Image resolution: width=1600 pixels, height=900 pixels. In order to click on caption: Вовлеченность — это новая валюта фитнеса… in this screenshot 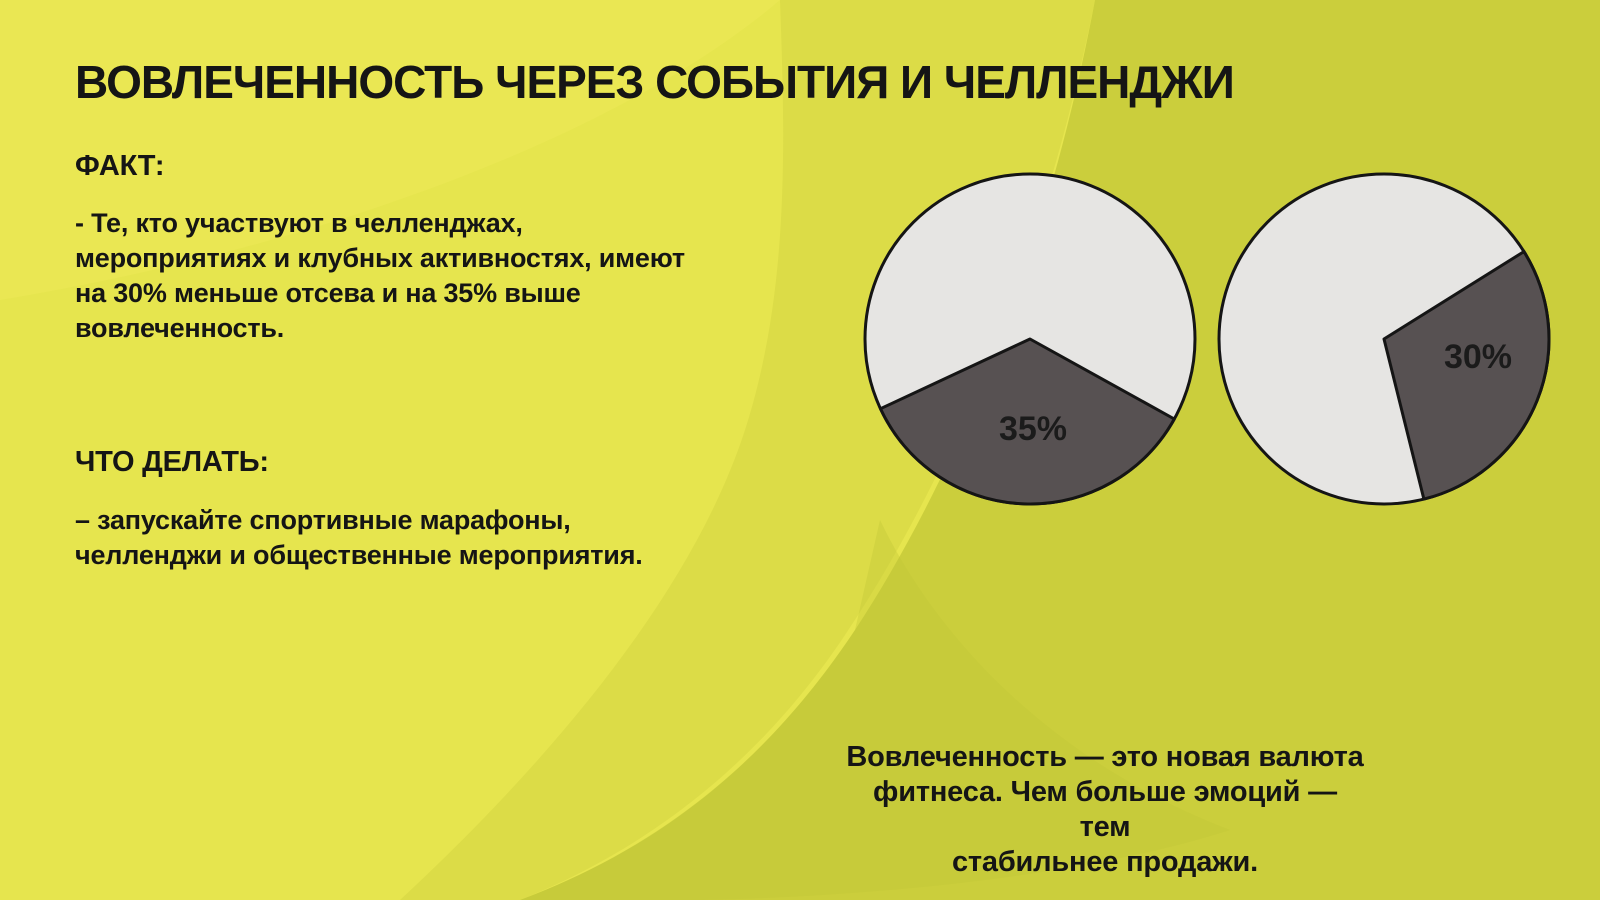, I will do `click(1105, 809)`.